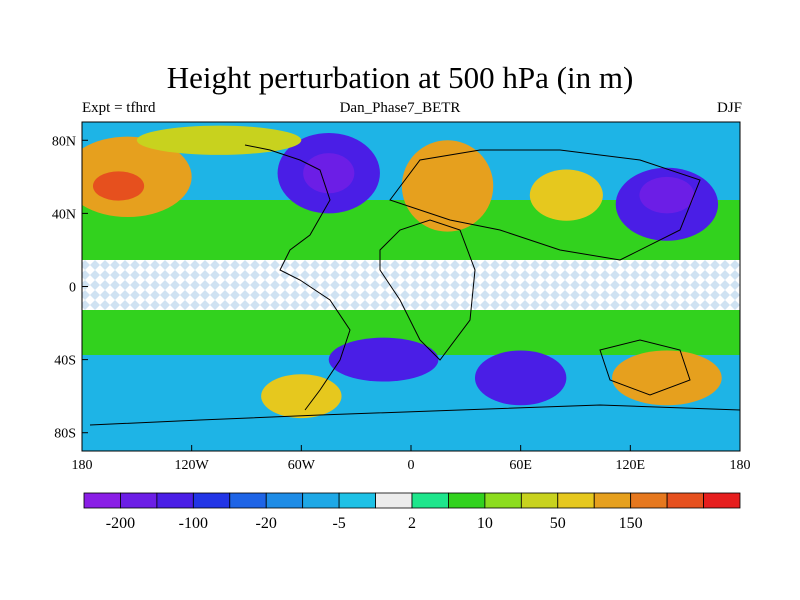 The width and height of the screenshot is (800, 600). What do you see at coordinates (400, 77) in the screenshot?
I see `map-title: Height perturbation at 500 hPa (in m)` at bounding box center [400, 77].